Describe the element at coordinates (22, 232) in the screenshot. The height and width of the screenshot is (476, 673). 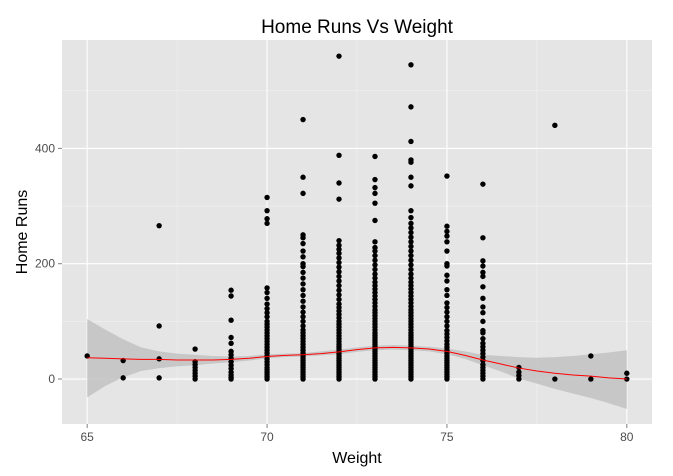
I see `y-axis-label: Home Runs` at that location.